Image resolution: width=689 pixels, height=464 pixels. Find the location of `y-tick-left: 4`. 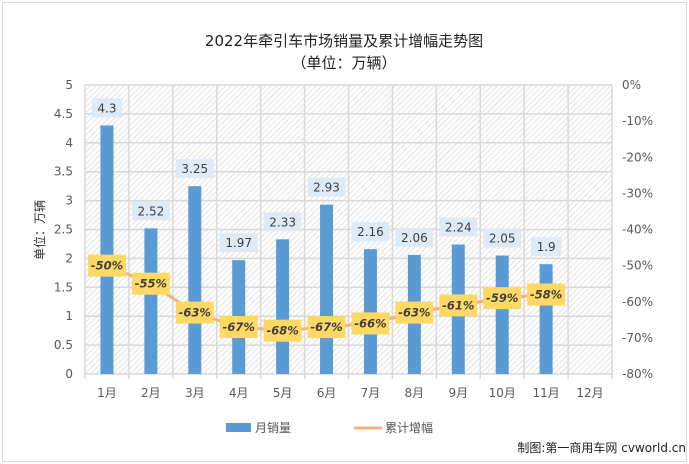

y-tick-left: 4 is located at coordinates (69, 143).